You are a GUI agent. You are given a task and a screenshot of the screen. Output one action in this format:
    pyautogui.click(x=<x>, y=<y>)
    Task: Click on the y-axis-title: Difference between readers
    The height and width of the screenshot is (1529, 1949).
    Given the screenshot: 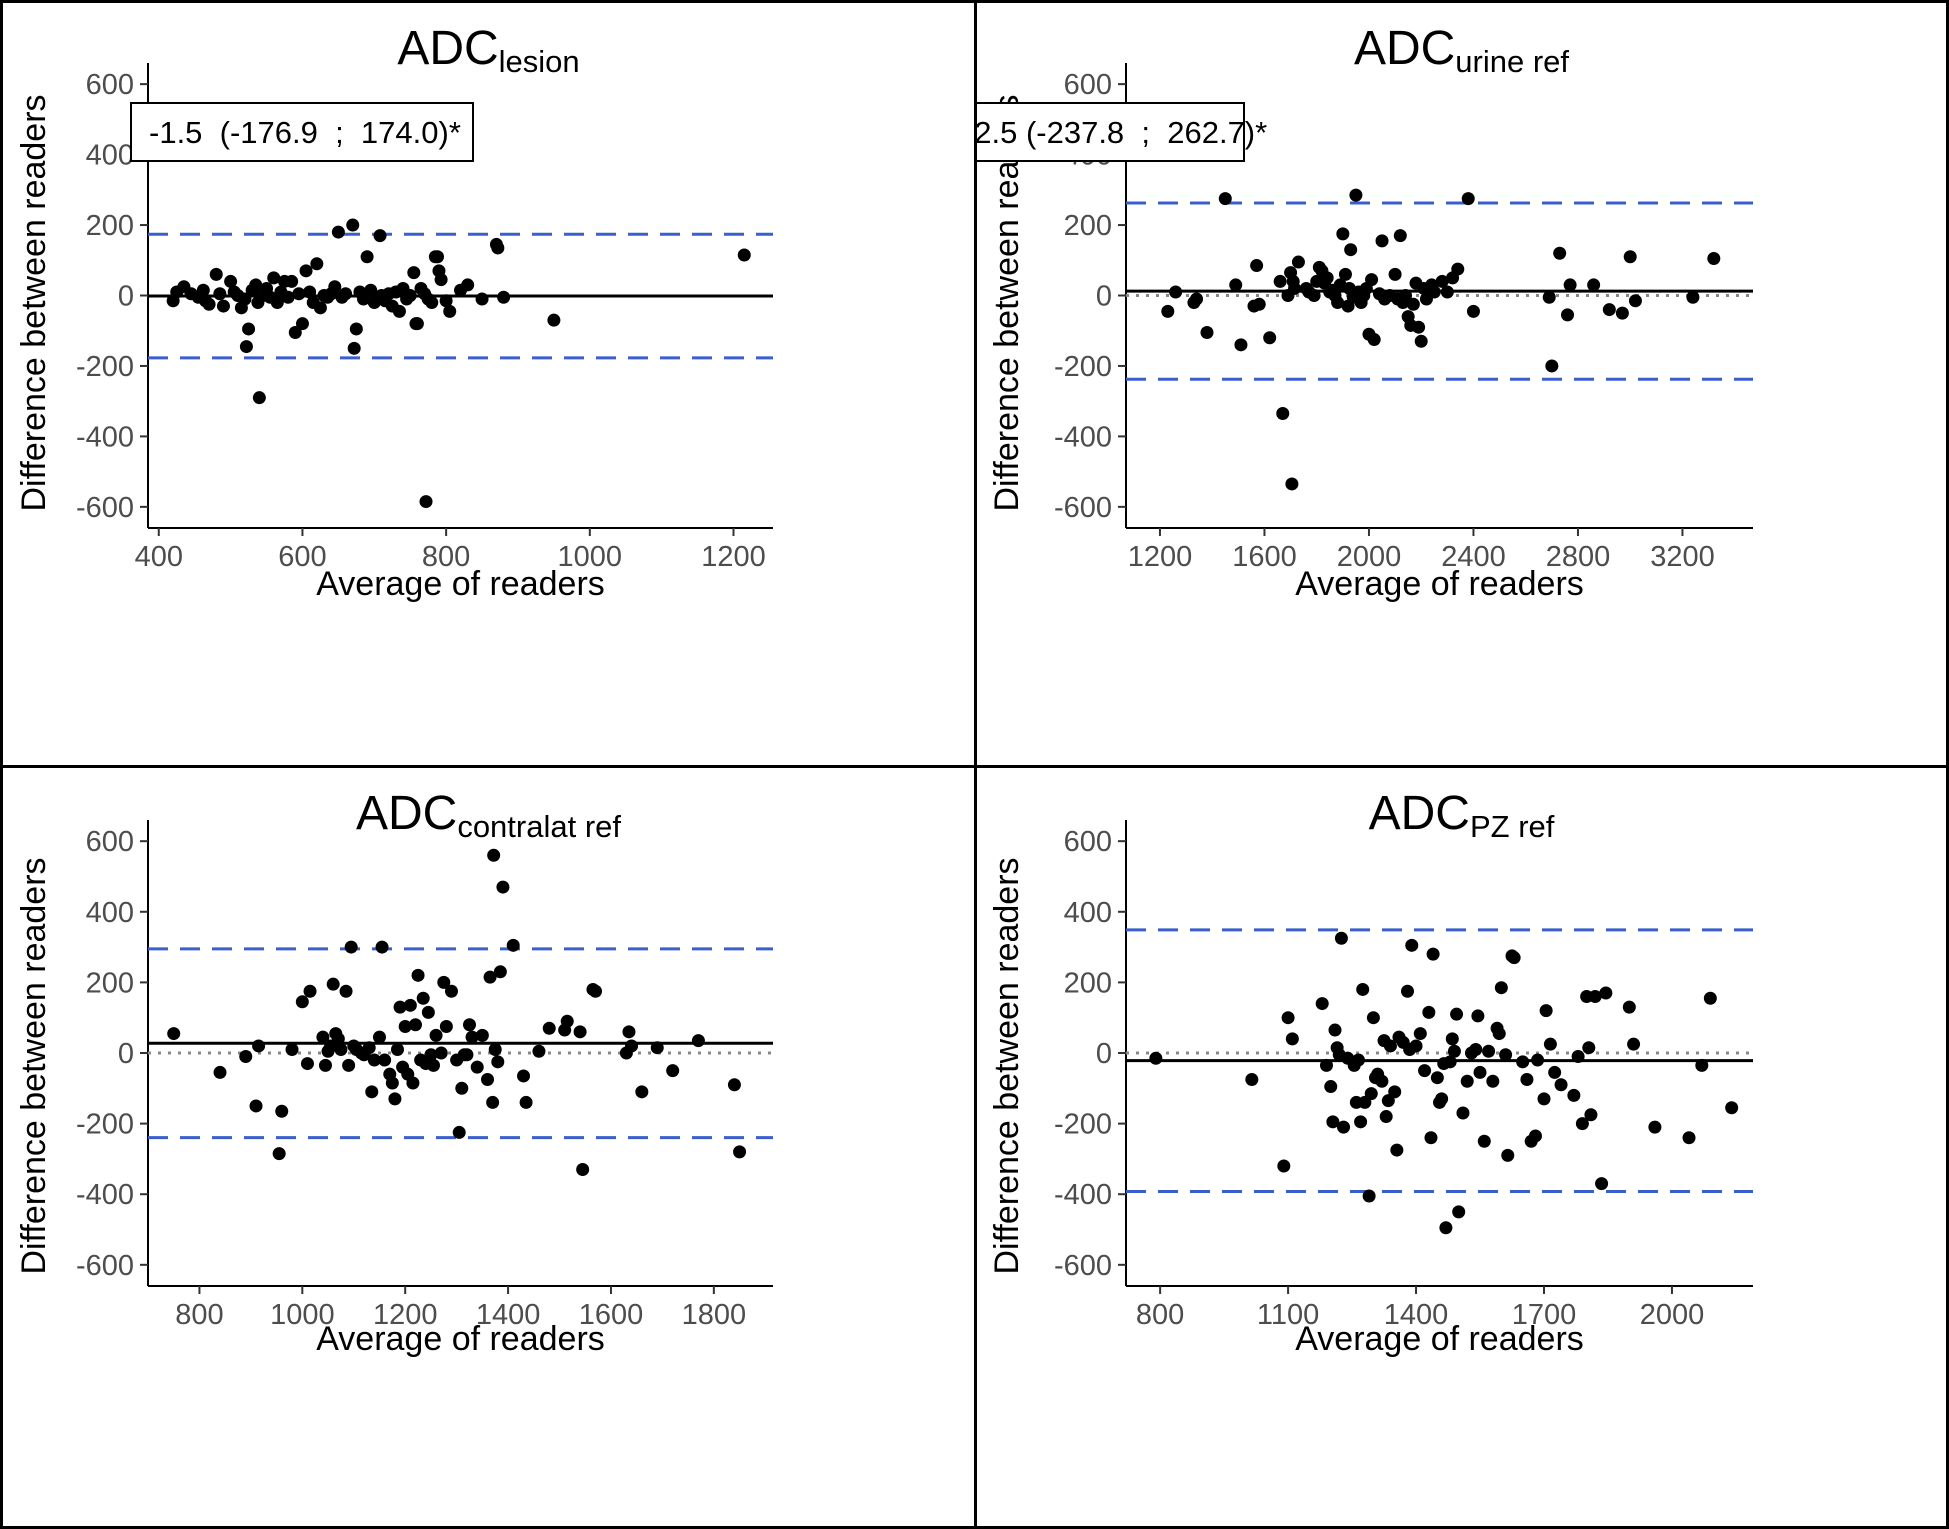 What is the action you would take?
    pyautogui.click(x=1007, y=1065)
    